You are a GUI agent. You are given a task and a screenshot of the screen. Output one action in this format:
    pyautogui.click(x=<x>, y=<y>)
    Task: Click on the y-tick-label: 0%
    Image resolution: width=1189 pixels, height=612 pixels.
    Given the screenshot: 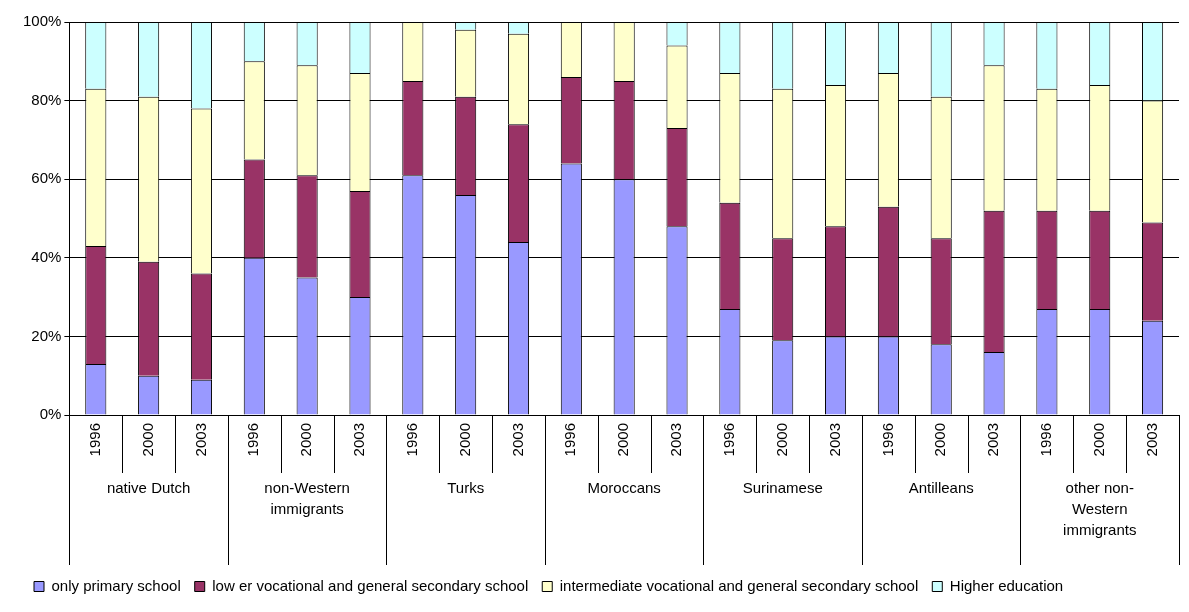 What is the action you would take?
    pyautogui.click(x=50, y=414)
    